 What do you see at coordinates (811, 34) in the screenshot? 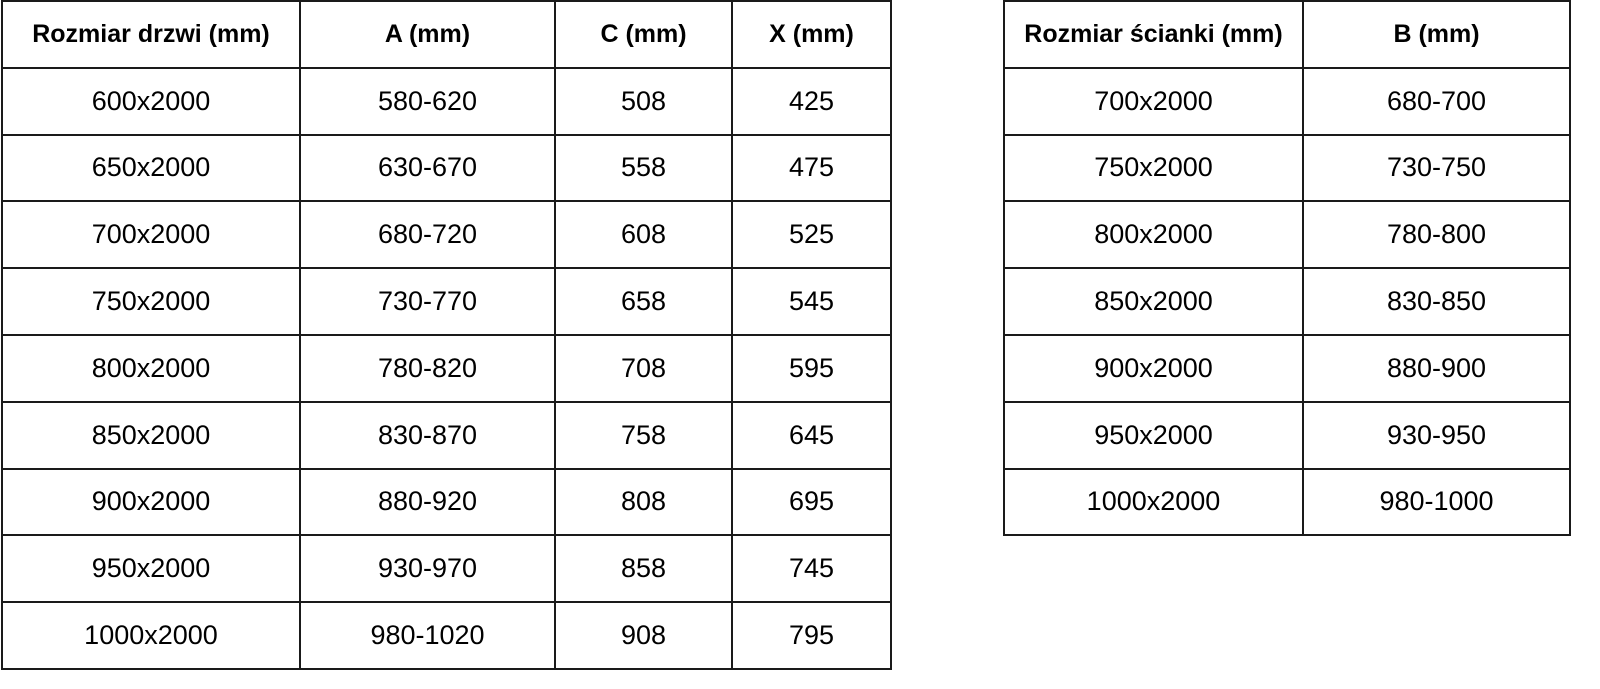
I see `column-header: X (mm)` at bounding box center [811, 34].